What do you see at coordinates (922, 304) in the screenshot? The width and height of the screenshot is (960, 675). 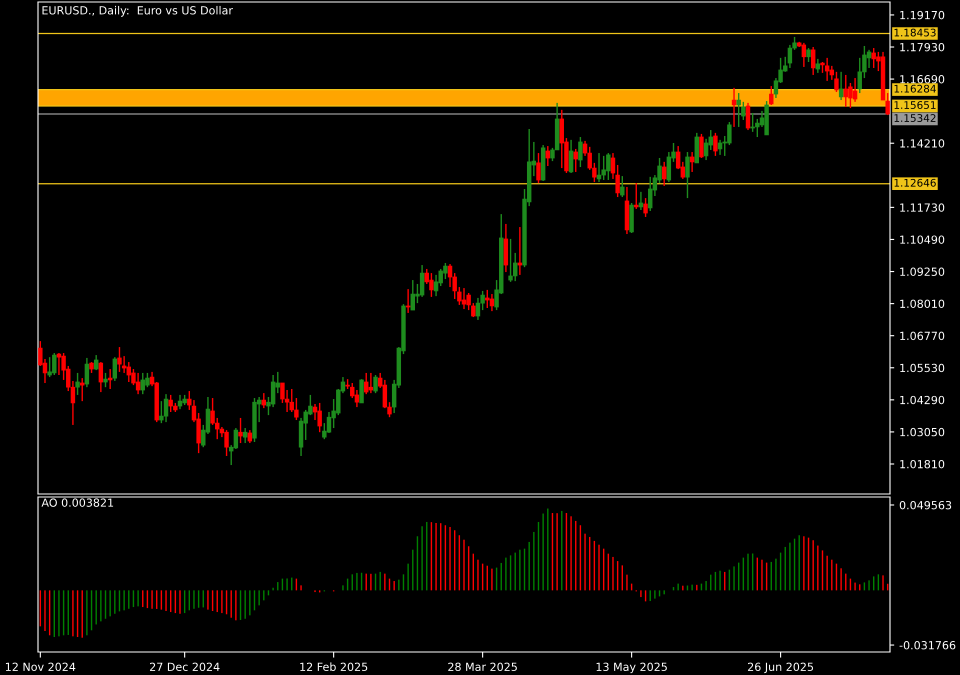 I see `y-tick-label: 1.08010` at bounding box center [922, 304].